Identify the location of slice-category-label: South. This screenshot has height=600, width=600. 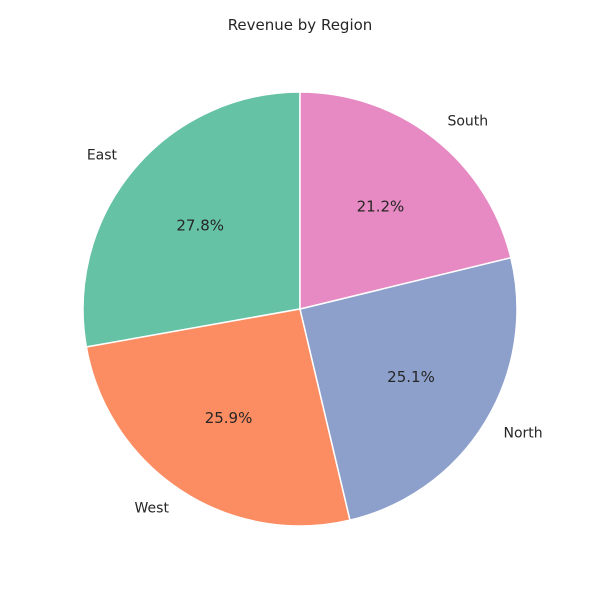
(467, 121).